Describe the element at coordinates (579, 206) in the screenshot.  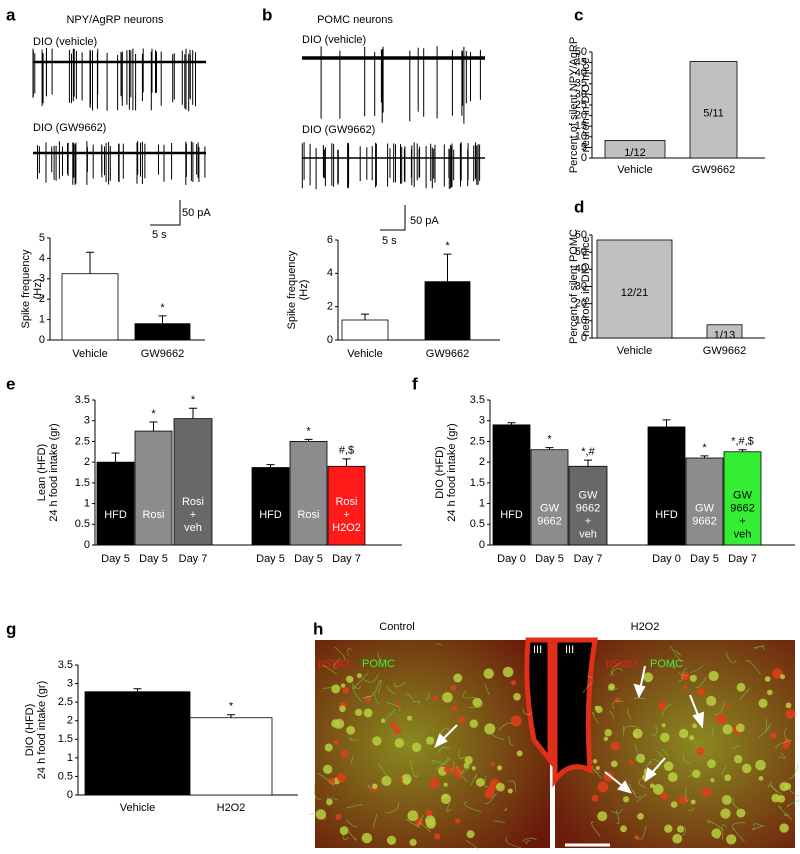
I see `panel-letter: d` at that location.